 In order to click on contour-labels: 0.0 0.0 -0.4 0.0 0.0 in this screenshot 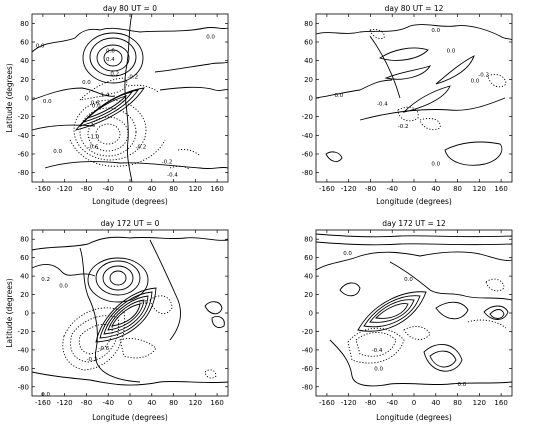, I will do `click(405, 319)`.